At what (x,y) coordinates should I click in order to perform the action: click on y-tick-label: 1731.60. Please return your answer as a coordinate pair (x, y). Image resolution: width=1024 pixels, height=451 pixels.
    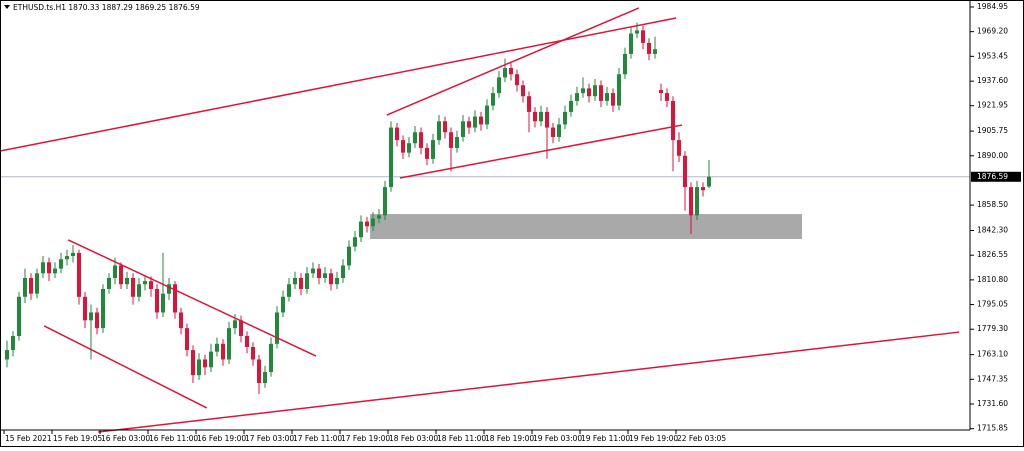
    Looking at the image, I should click on (992, 403).